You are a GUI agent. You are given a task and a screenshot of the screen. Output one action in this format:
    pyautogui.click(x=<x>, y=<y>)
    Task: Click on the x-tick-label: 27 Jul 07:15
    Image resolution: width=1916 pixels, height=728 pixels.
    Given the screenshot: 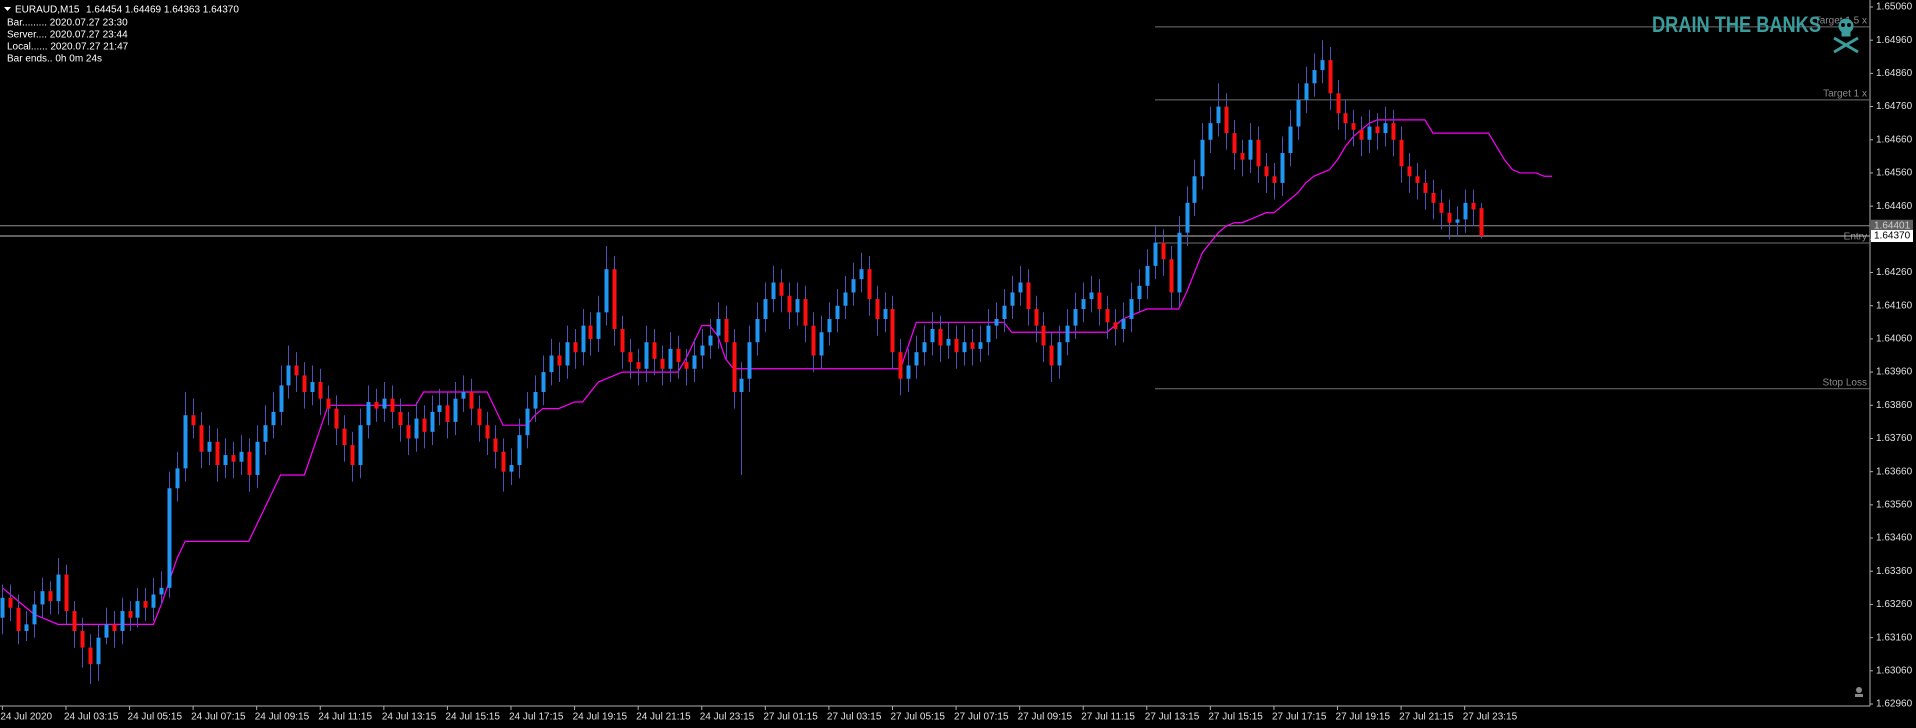 What is the action you would take?
    pyautogui.click(x=981, y=717)
    